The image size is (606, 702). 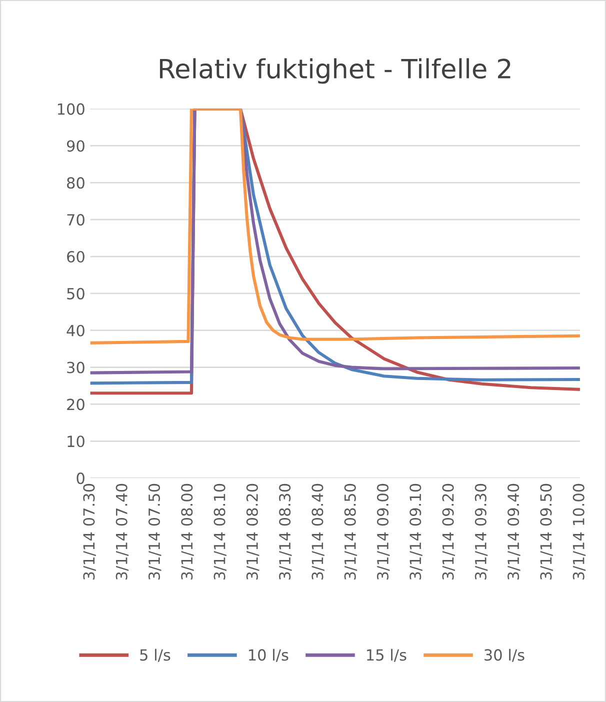 What do you see at coordinates (89, 532) in the screenshot?
I see `x-tick-label: 3/1/14 07.30` at bounding box center [89, 532].